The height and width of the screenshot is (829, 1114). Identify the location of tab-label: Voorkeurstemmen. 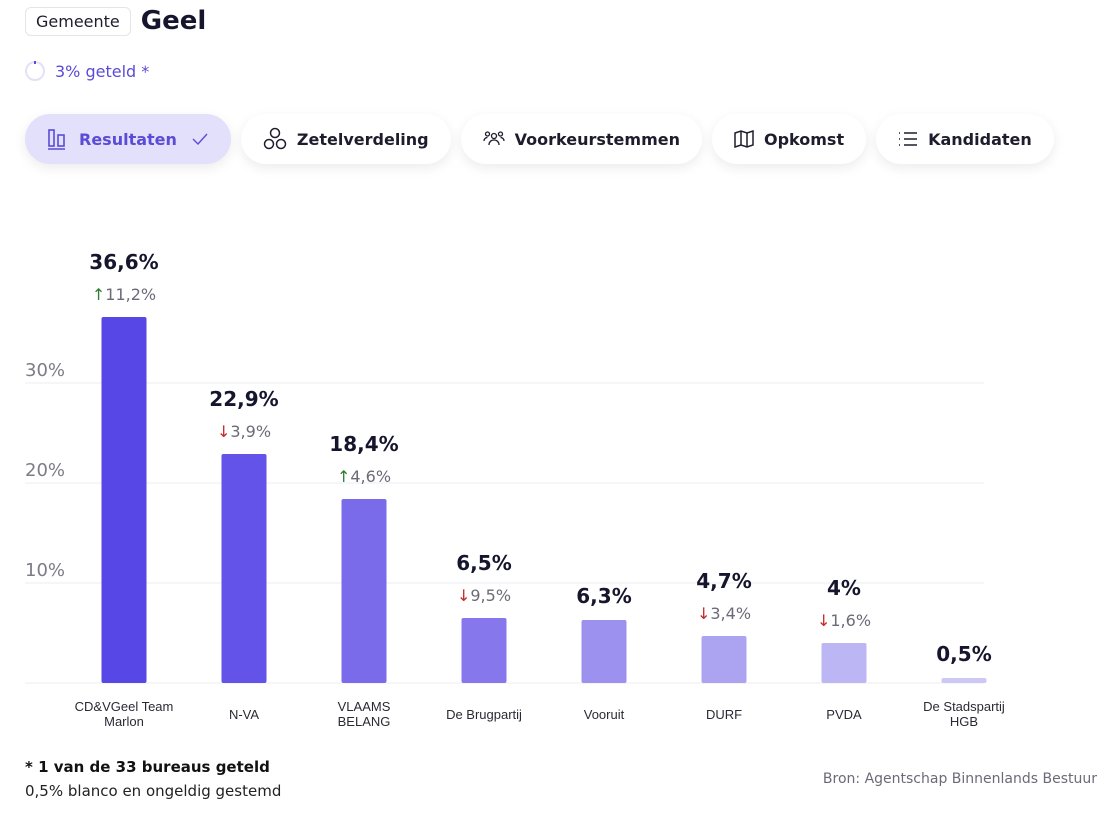
(597, 139).